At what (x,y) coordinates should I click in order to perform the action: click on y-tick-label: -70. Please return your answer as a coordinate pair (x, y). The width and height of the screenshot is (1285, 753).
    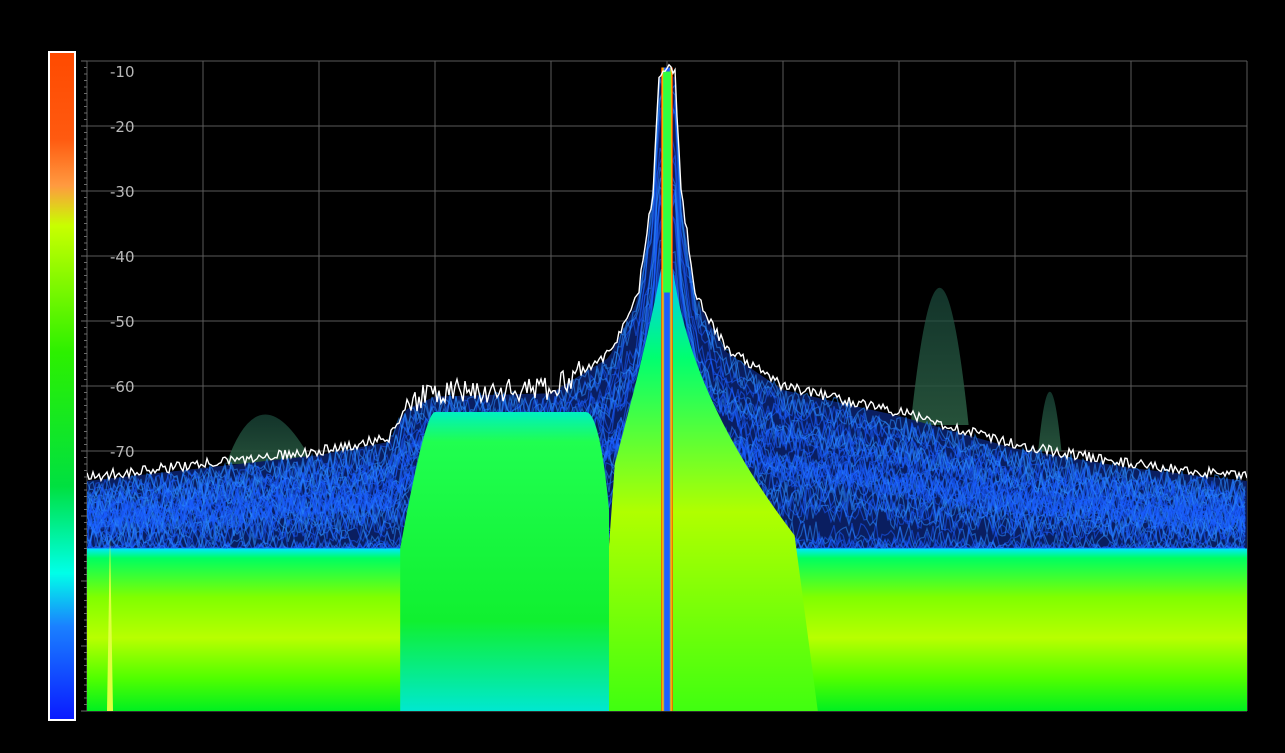
    Looking at the image, I should click on (122, 452).